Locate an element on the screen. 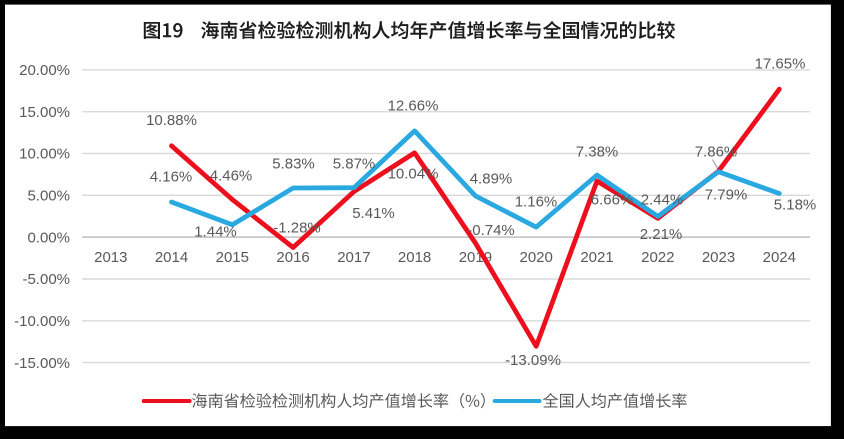  svg-text: 2015 is located at coordinates (232, 257).